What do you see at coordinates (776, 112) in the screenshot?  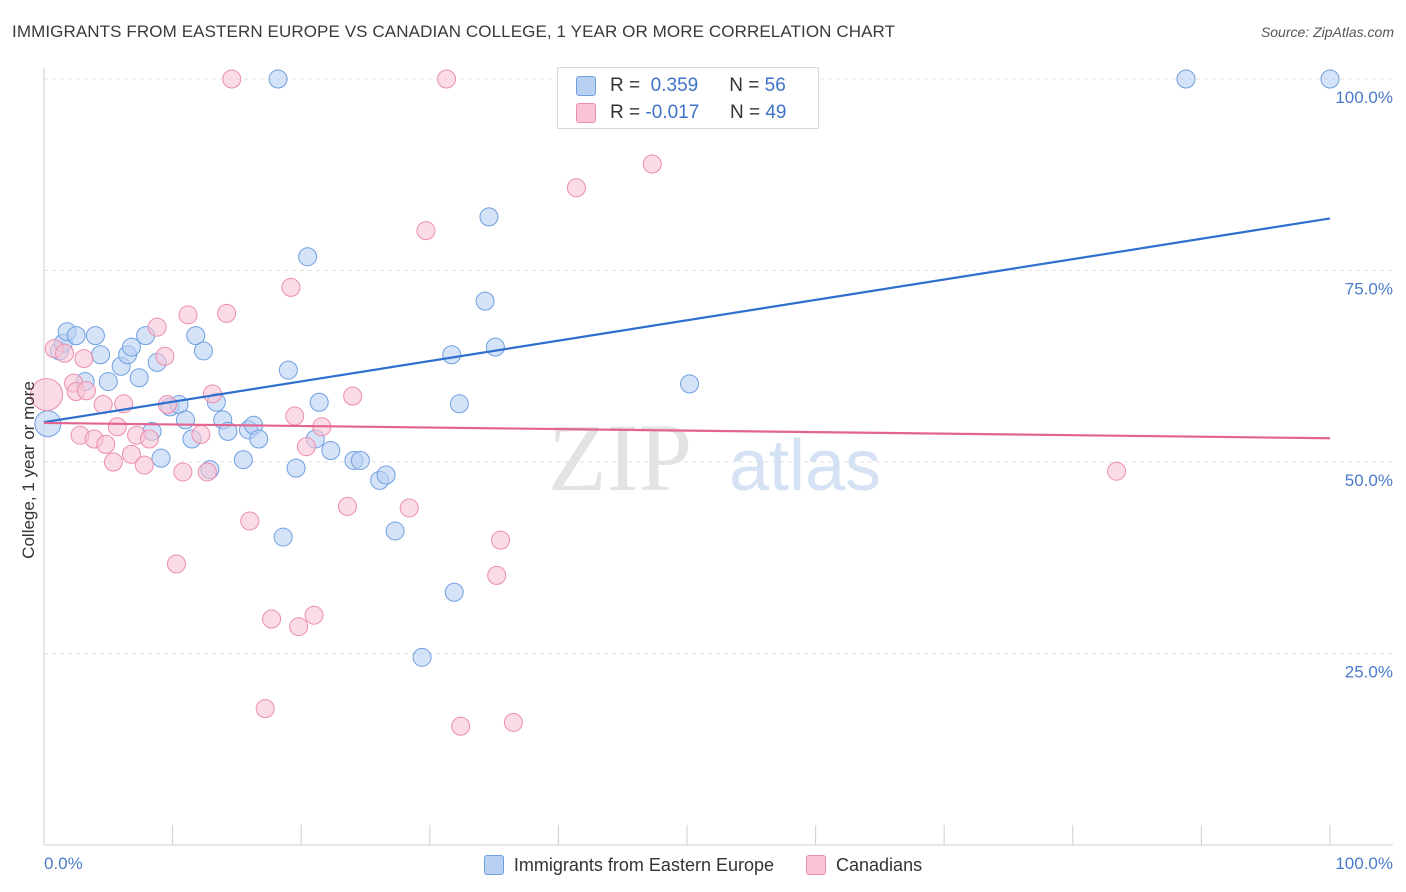 I see `n-value: 49` at bounding box center [776, 112].